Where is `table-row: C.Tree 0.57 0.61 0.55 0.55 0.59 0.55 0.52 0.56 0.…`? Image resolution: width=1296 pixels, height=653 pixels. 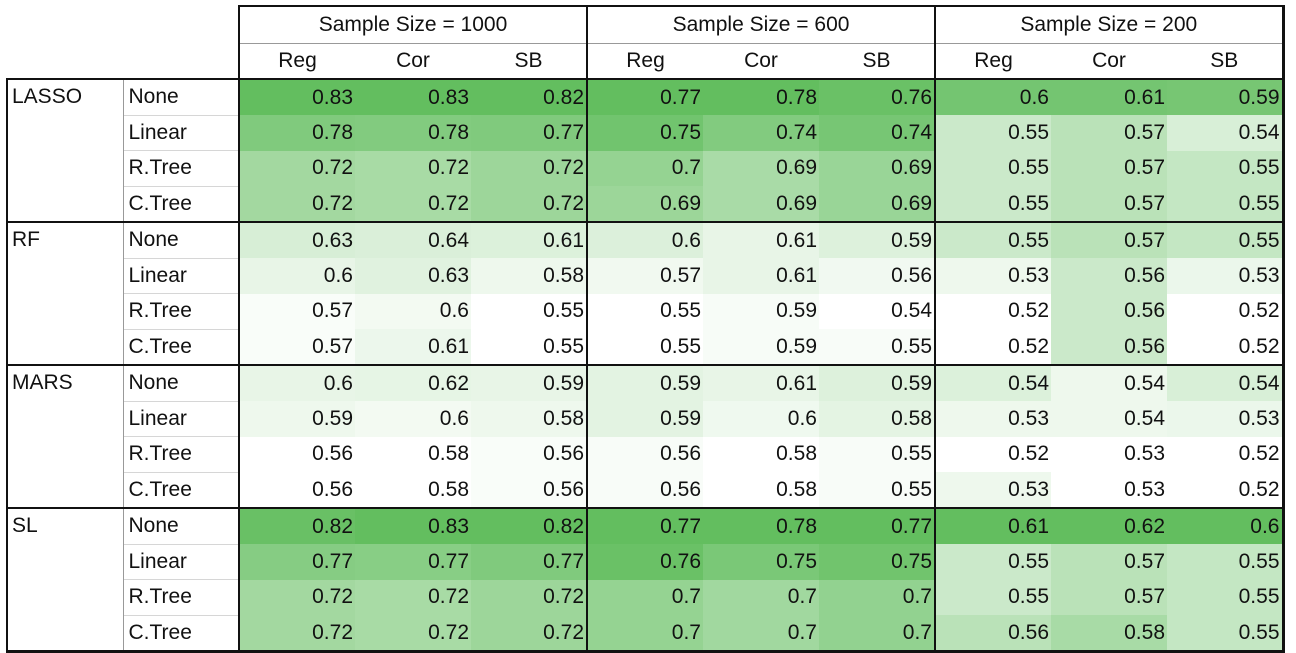 table-row: C.Tree 0.57 0.61 0.55 0.55 0.59 0.55 0.52 0.56 0.… is located at coordinates (646, 346).